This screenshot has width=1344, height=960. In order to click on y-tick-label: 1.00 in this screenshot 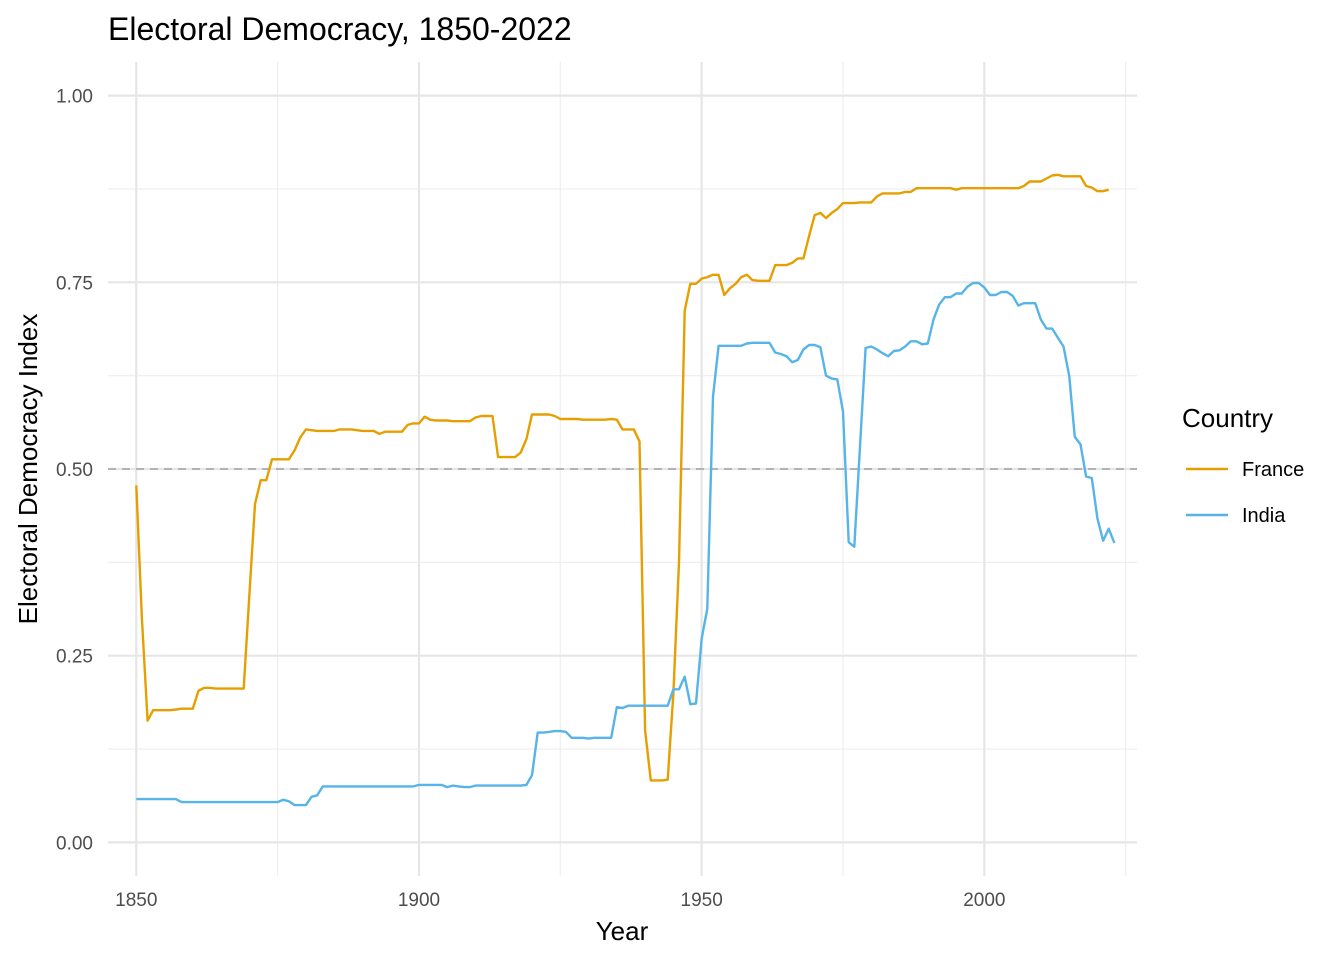, I will do `click(74, 97)`.